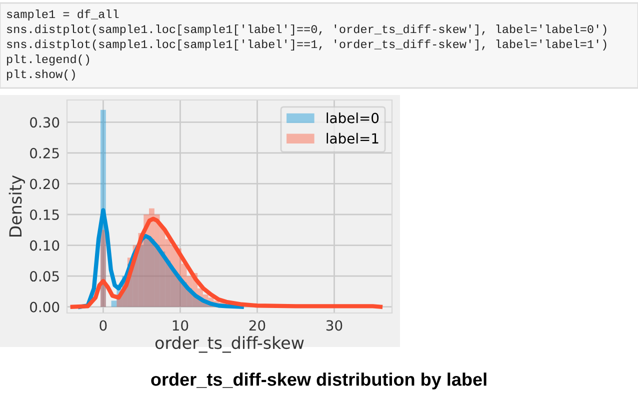  I want to click on text: sns.distplot(sample1.loc[sample1['label']==1, 'order_ts_diff-skew'], label='label=1'), so click(306, 45).